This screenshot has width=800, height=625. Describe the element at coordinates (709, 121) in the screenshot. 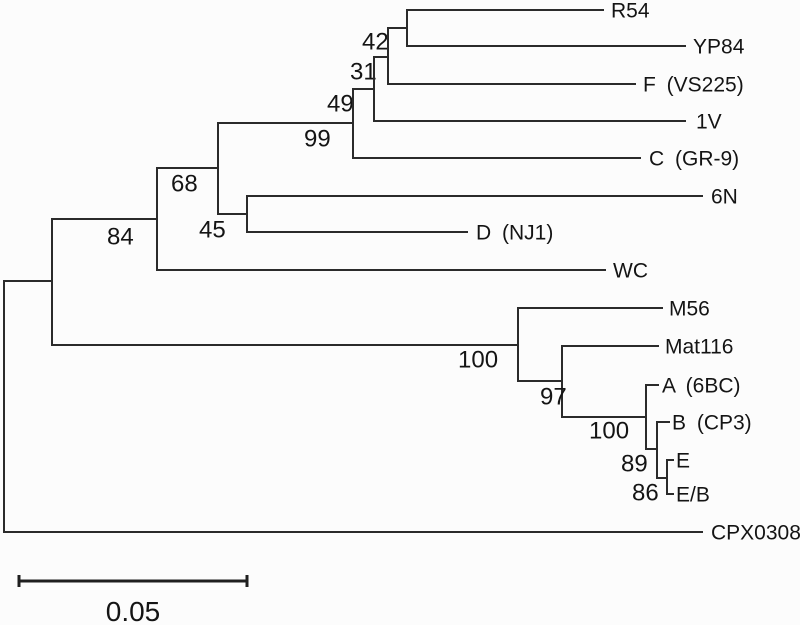

I see `leaf-label-1v: 1V` at that location.